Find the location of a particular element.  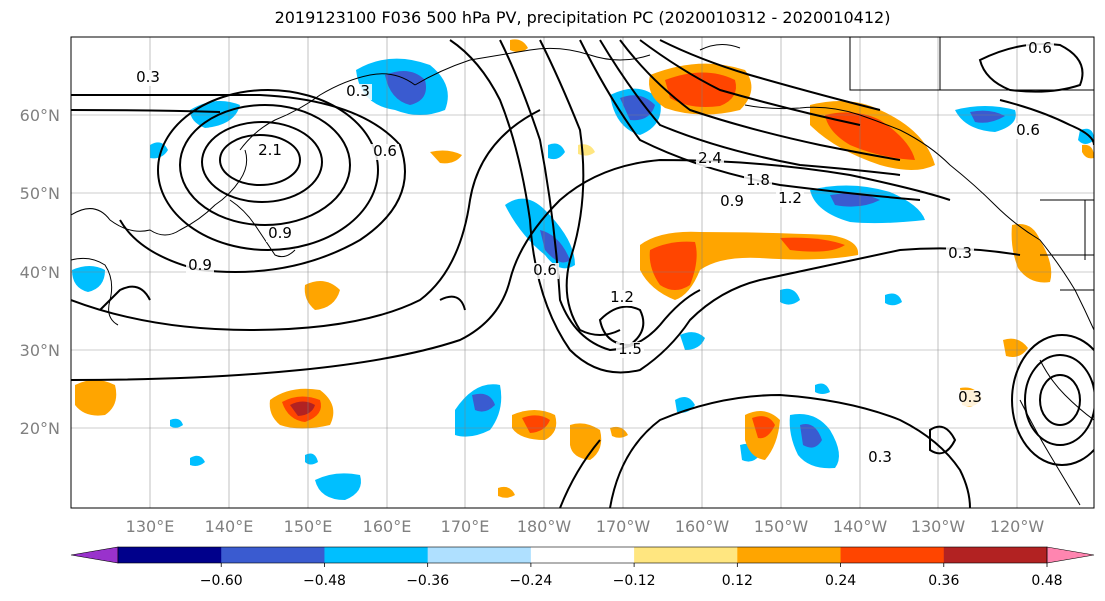

colorbar-tick-label: 0.24 is located at coordinates (840, 581).